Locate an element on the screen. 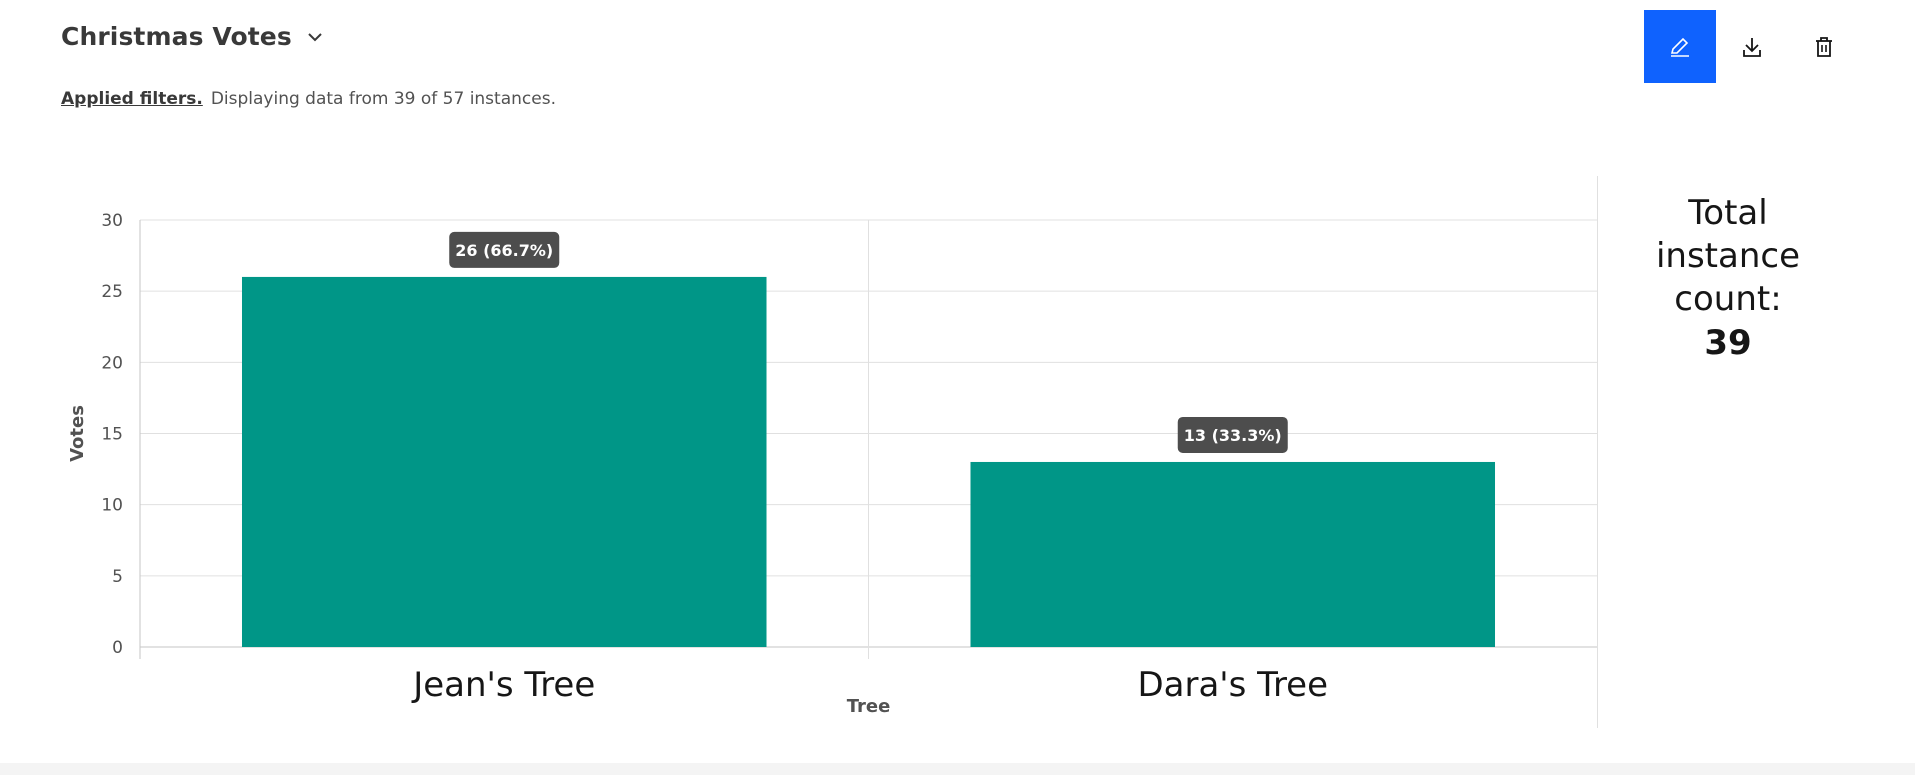  trash-icon is located at coordinates (1824, 47).